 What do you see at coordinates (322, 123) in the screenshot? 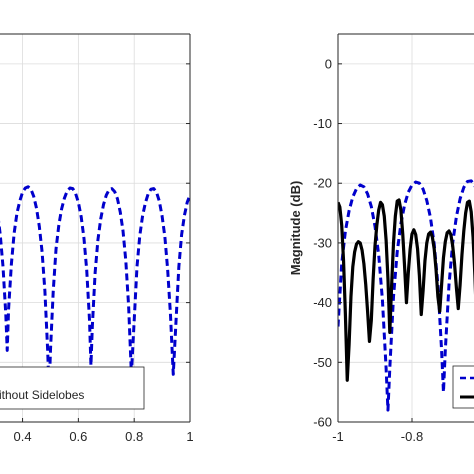
I see `right-y-tick-label: -10` at bounding box center [322, 123].